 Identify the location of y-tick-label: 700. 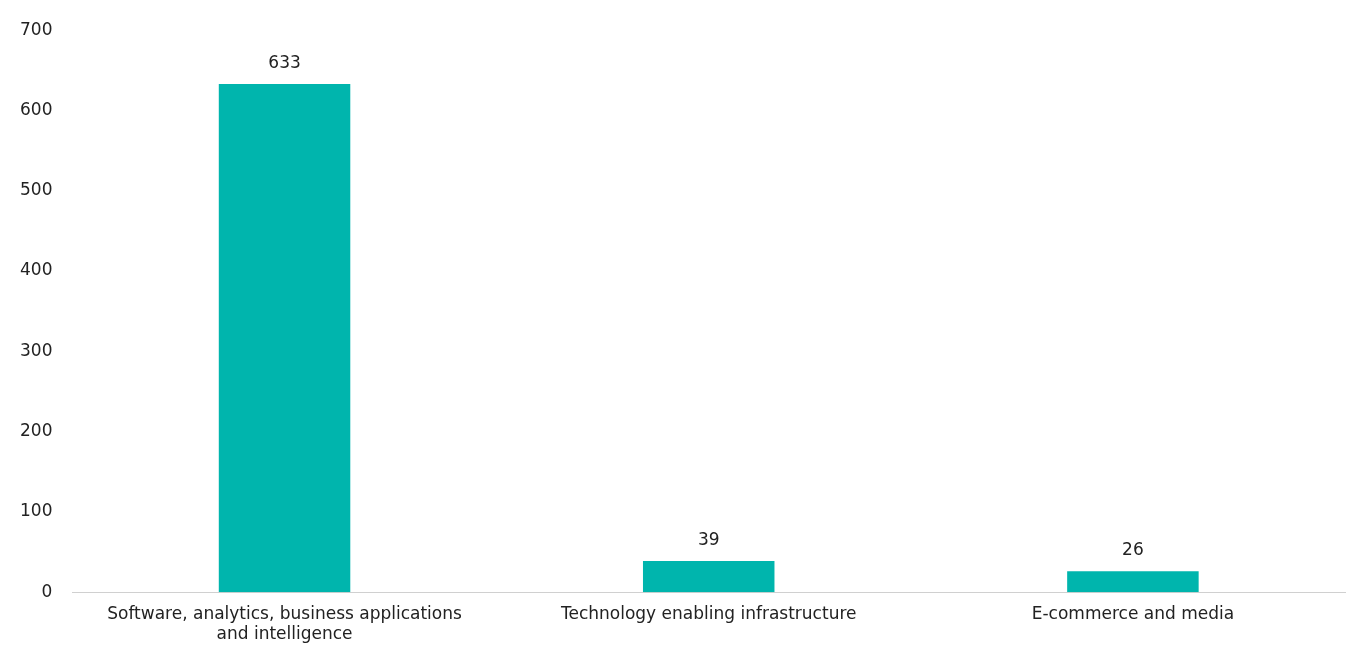
(36, 28).